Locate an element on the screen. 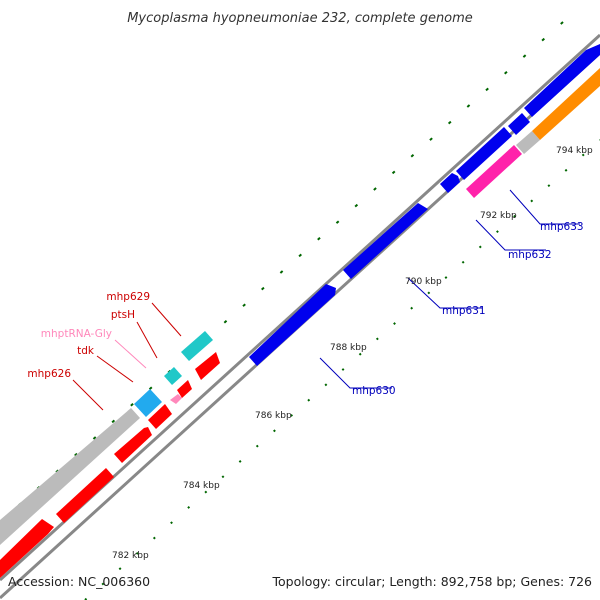 The height and width of the screenshot is (600, 600). label-ptsH: ptsH is located at coordinates (123, 315).